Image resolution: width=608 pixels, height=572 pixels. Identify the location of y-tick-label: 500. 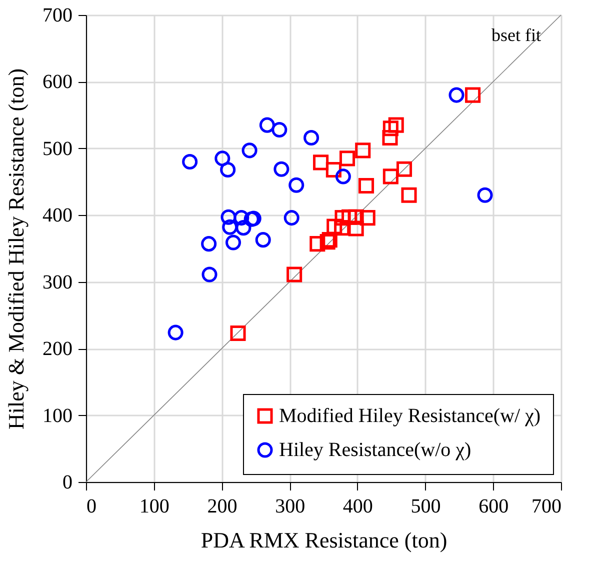
(57, 149).